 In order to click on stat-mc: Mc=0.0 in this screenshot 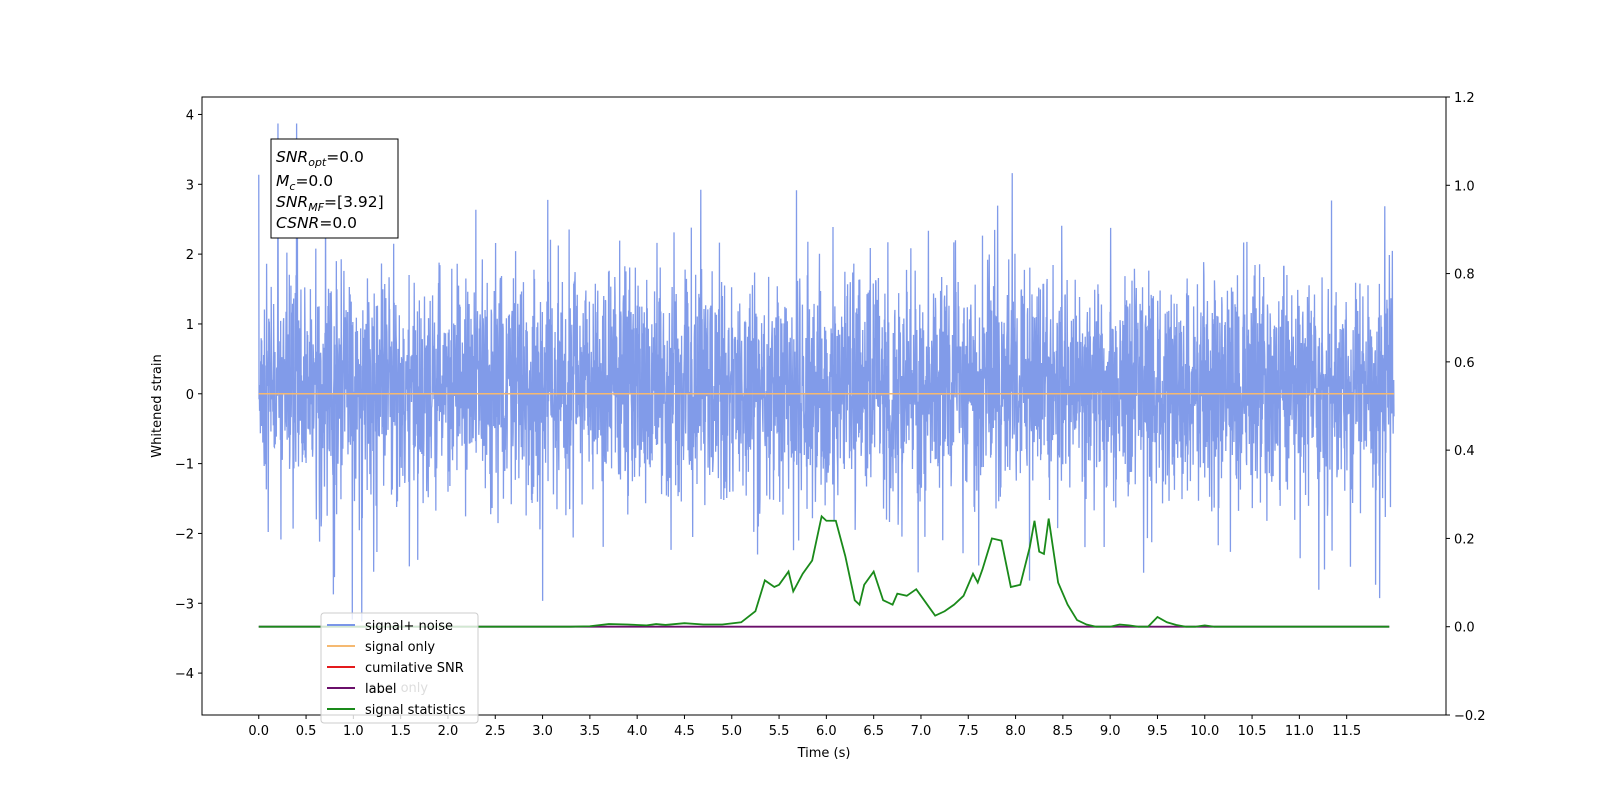, I will do `click(304, 182)`.